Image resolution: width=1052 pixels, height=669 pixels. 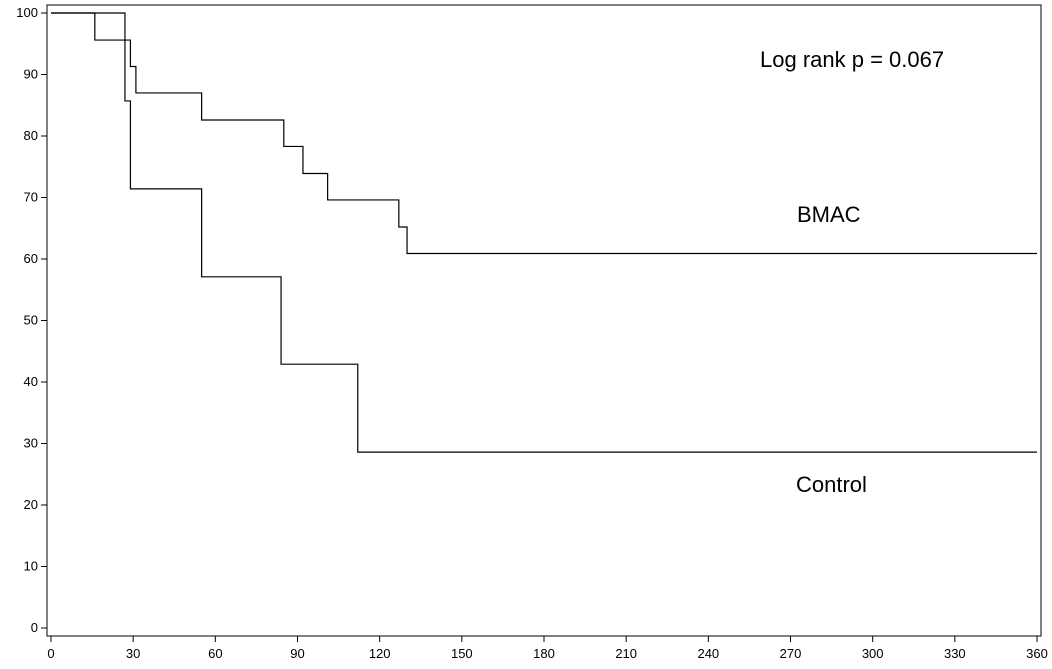 I want to click on series-label-control: Control, so click(x=831, y=484).